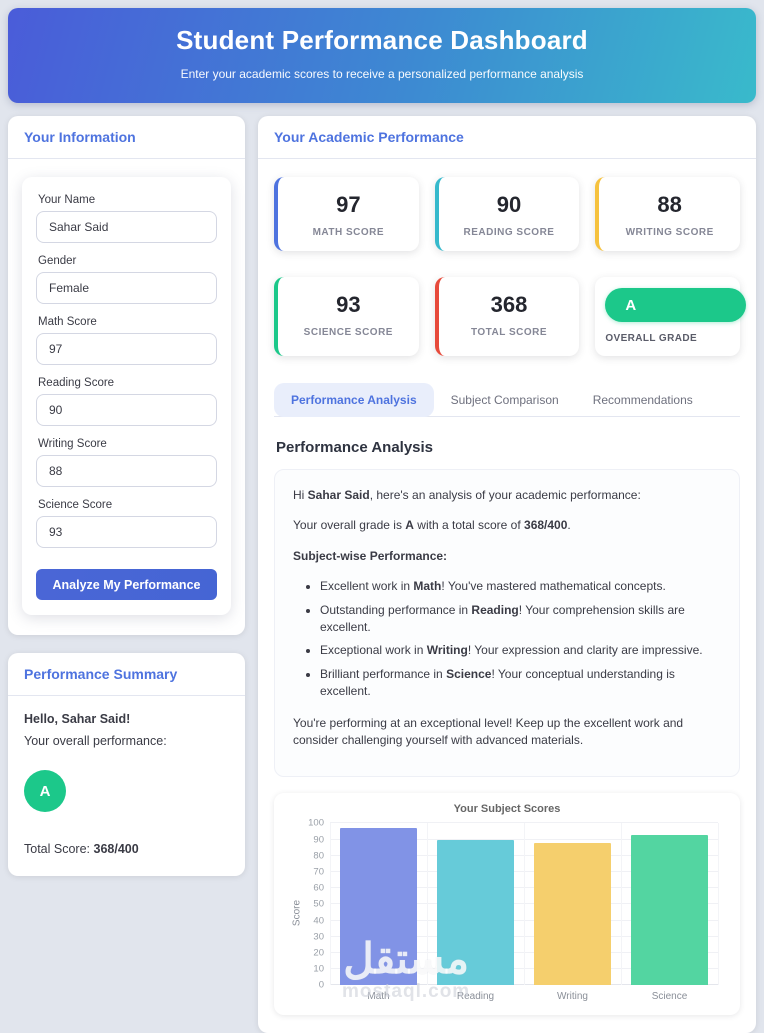 Image resolution: width=764 pixels, height=1033 pixels. Describe the element at coordinates (475, 912) in the screenshot. I see `bar-reading` at that location.